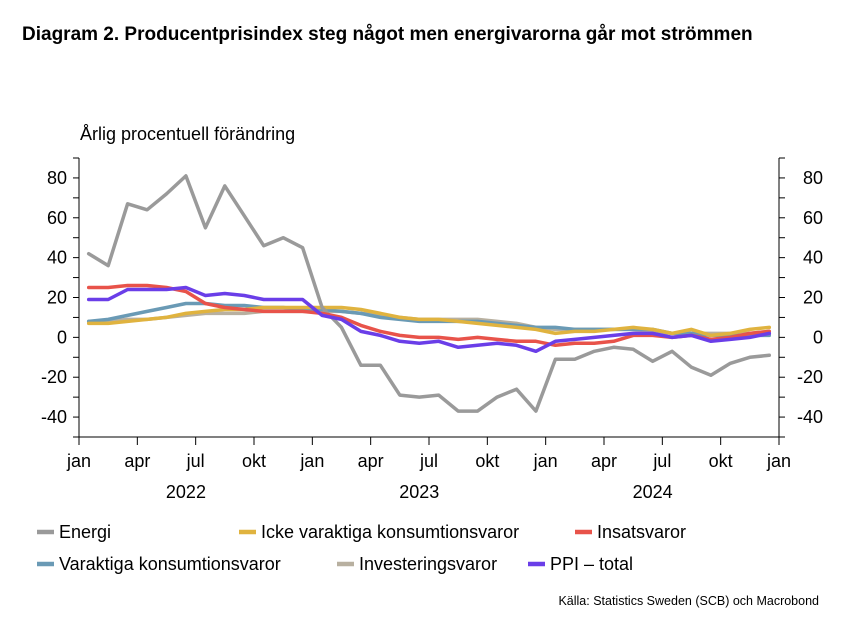 This screenshot has height=630, width=849. I want to click on legend-label: PPI – total, so click(591, 564).